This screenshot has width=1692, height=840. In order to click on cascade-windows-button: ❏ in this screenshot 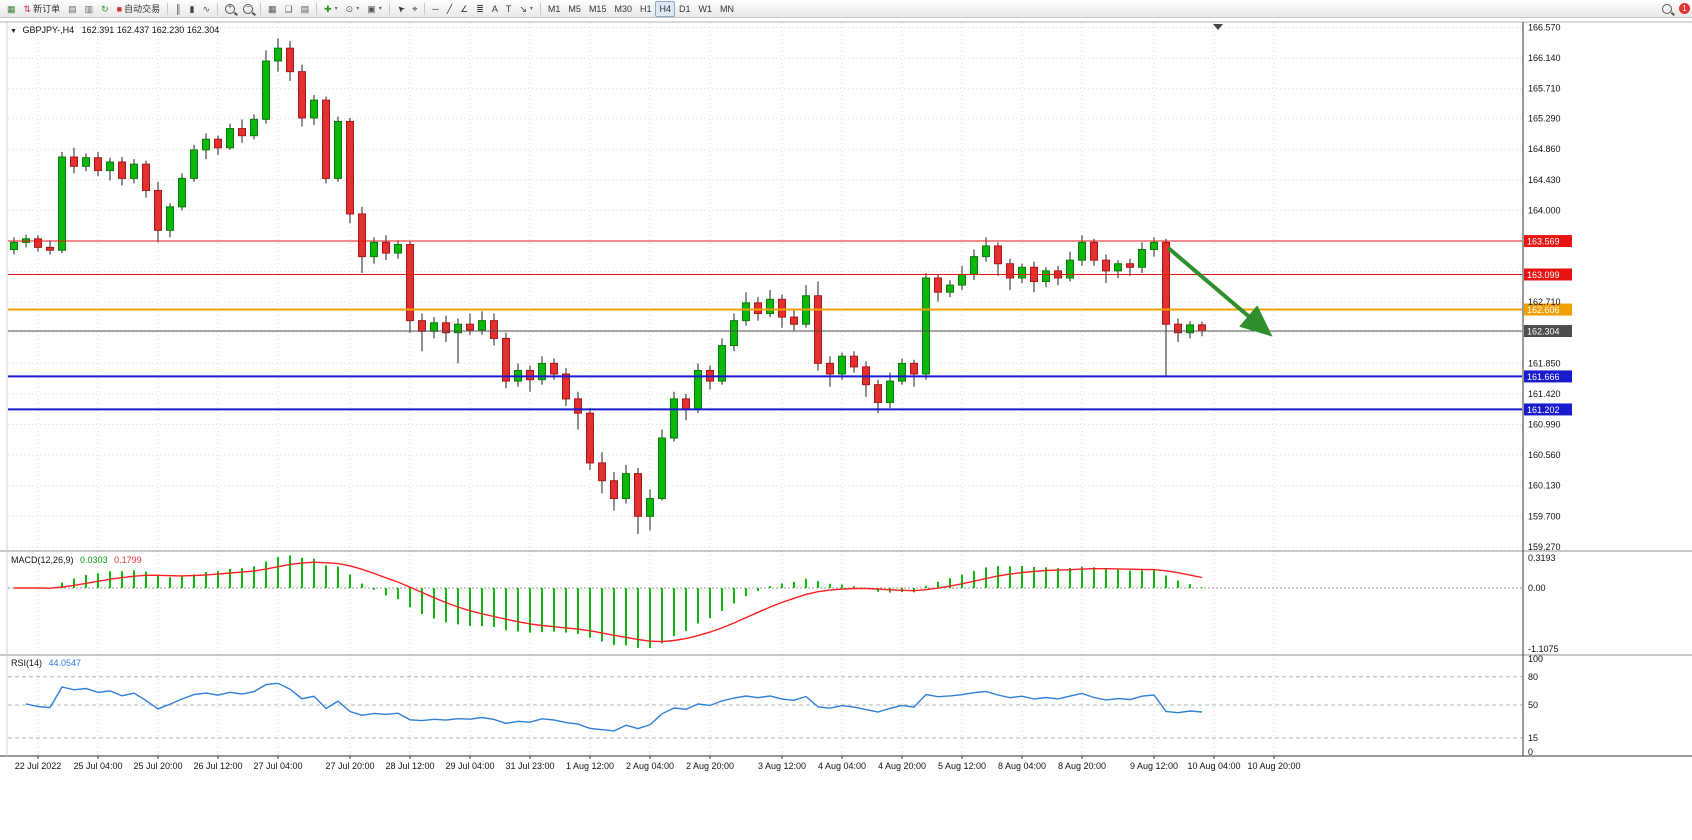, I will do `click(289, 9)`.